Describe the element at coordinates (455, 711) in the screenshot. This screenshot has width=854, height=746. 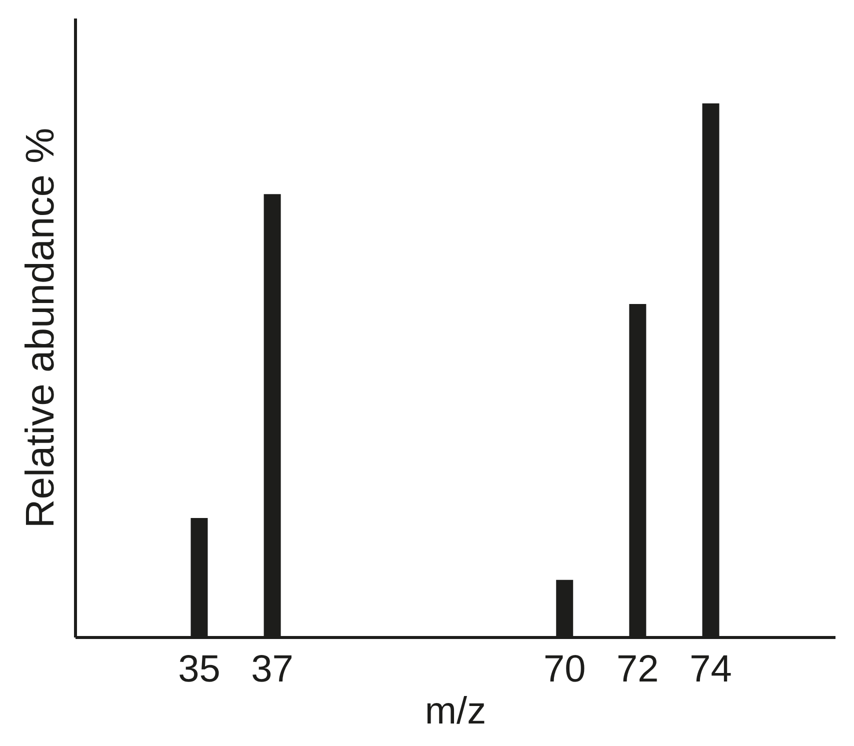
I see `x-axis-title: m/z` at that location.